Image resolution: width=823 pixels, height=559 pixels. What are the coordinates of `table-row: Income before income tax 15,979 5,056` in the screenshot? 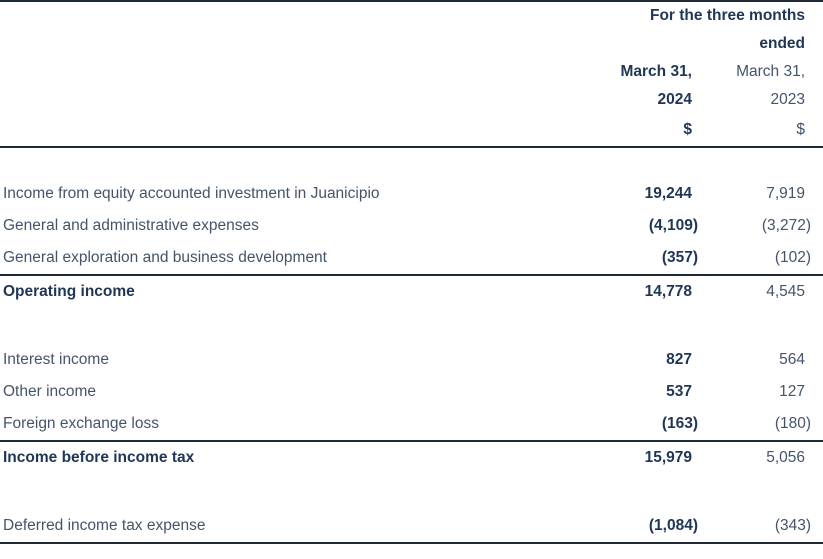 It's located at (411, 457).